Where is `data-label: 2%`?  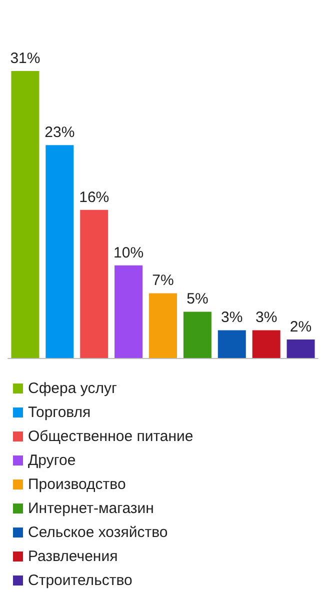
data-label: 2% is located at coordinates (301, 327).